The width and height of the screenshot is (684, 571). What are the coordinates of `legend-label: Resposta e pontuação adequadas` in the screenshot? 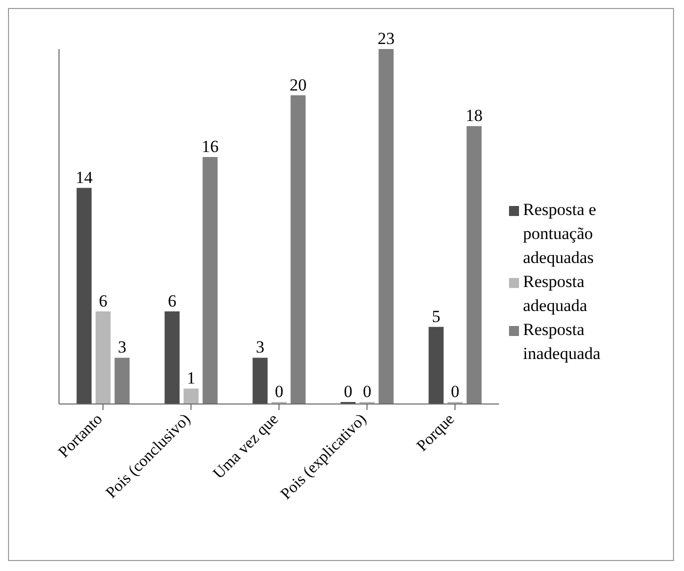 It's located at (560, 233).